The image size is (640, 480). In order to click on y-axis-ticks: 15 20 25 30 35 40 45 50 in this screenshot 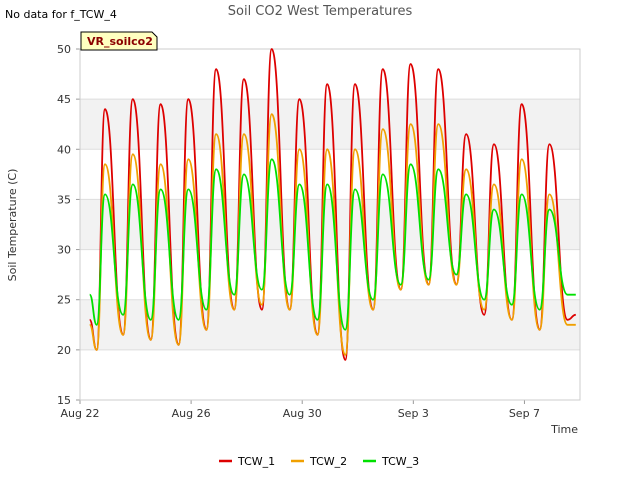, I will do `click(68, 225)`.